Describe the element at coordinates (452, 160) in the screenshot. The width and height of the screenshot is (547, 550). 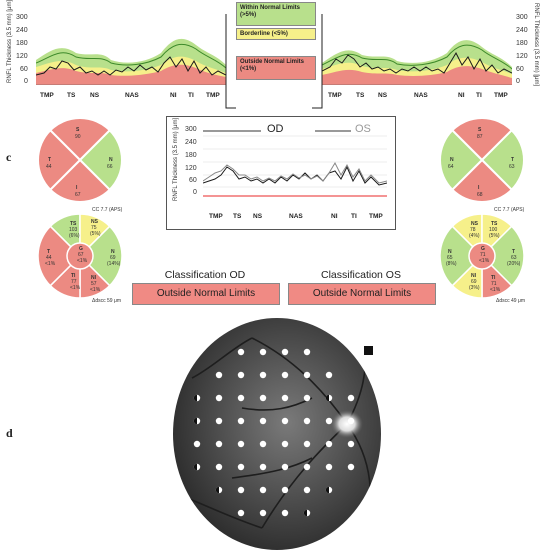
I see `os-quad-label: N` at that location.